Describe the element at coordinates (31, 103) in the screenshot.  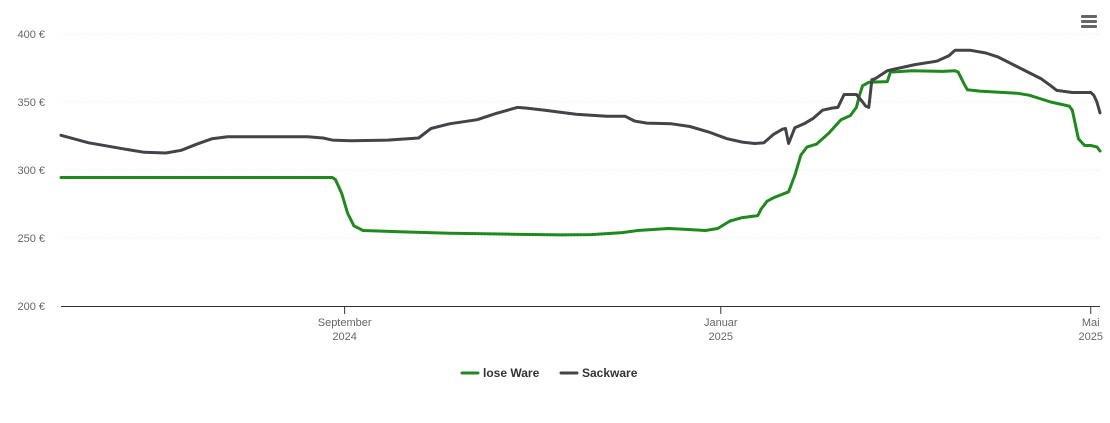
I see `y-tick-label: 350 €` at that location.